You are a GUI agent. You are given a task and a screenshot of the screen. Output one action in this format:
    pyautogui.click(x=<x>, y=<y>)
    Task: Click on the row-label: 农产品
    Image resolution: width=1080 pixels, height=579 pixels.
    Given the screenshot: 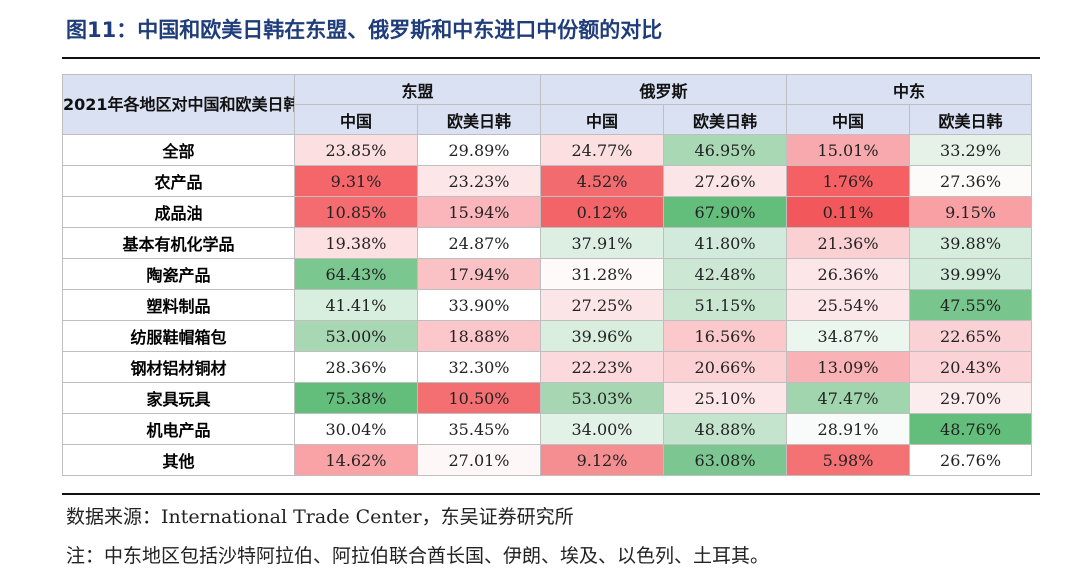 What is the action you would take?
    pyautogui.click(x=178, y=181)
    